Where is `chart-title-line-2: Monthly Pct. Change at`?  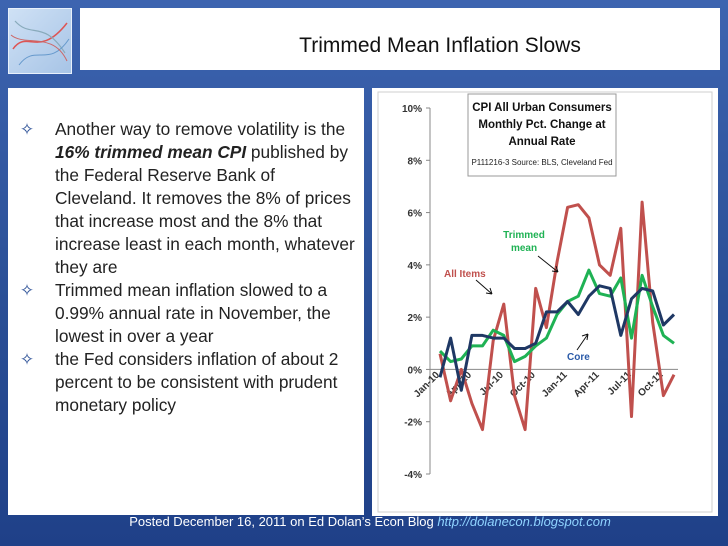
chart-title-line-2: Monthly Pct. Change at is located at coordinates (541, 125).